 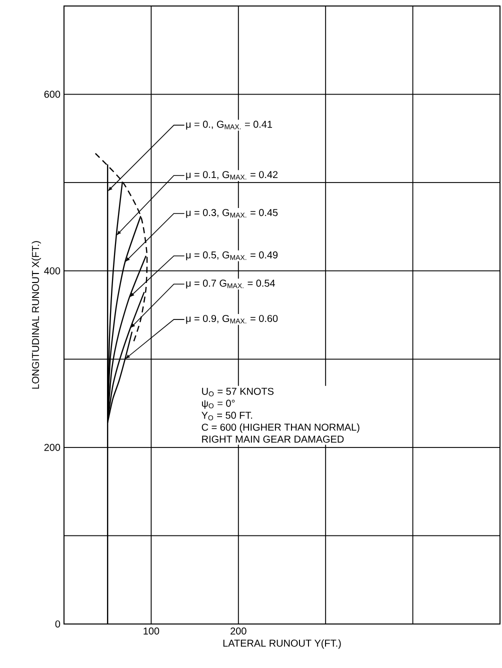 What do you see at coordinates (36, 315) in the screenshot?
I see `y-axis-title: LONGITUDINAL RUNOUT X(FT.)` at bounding box center [36, 315].